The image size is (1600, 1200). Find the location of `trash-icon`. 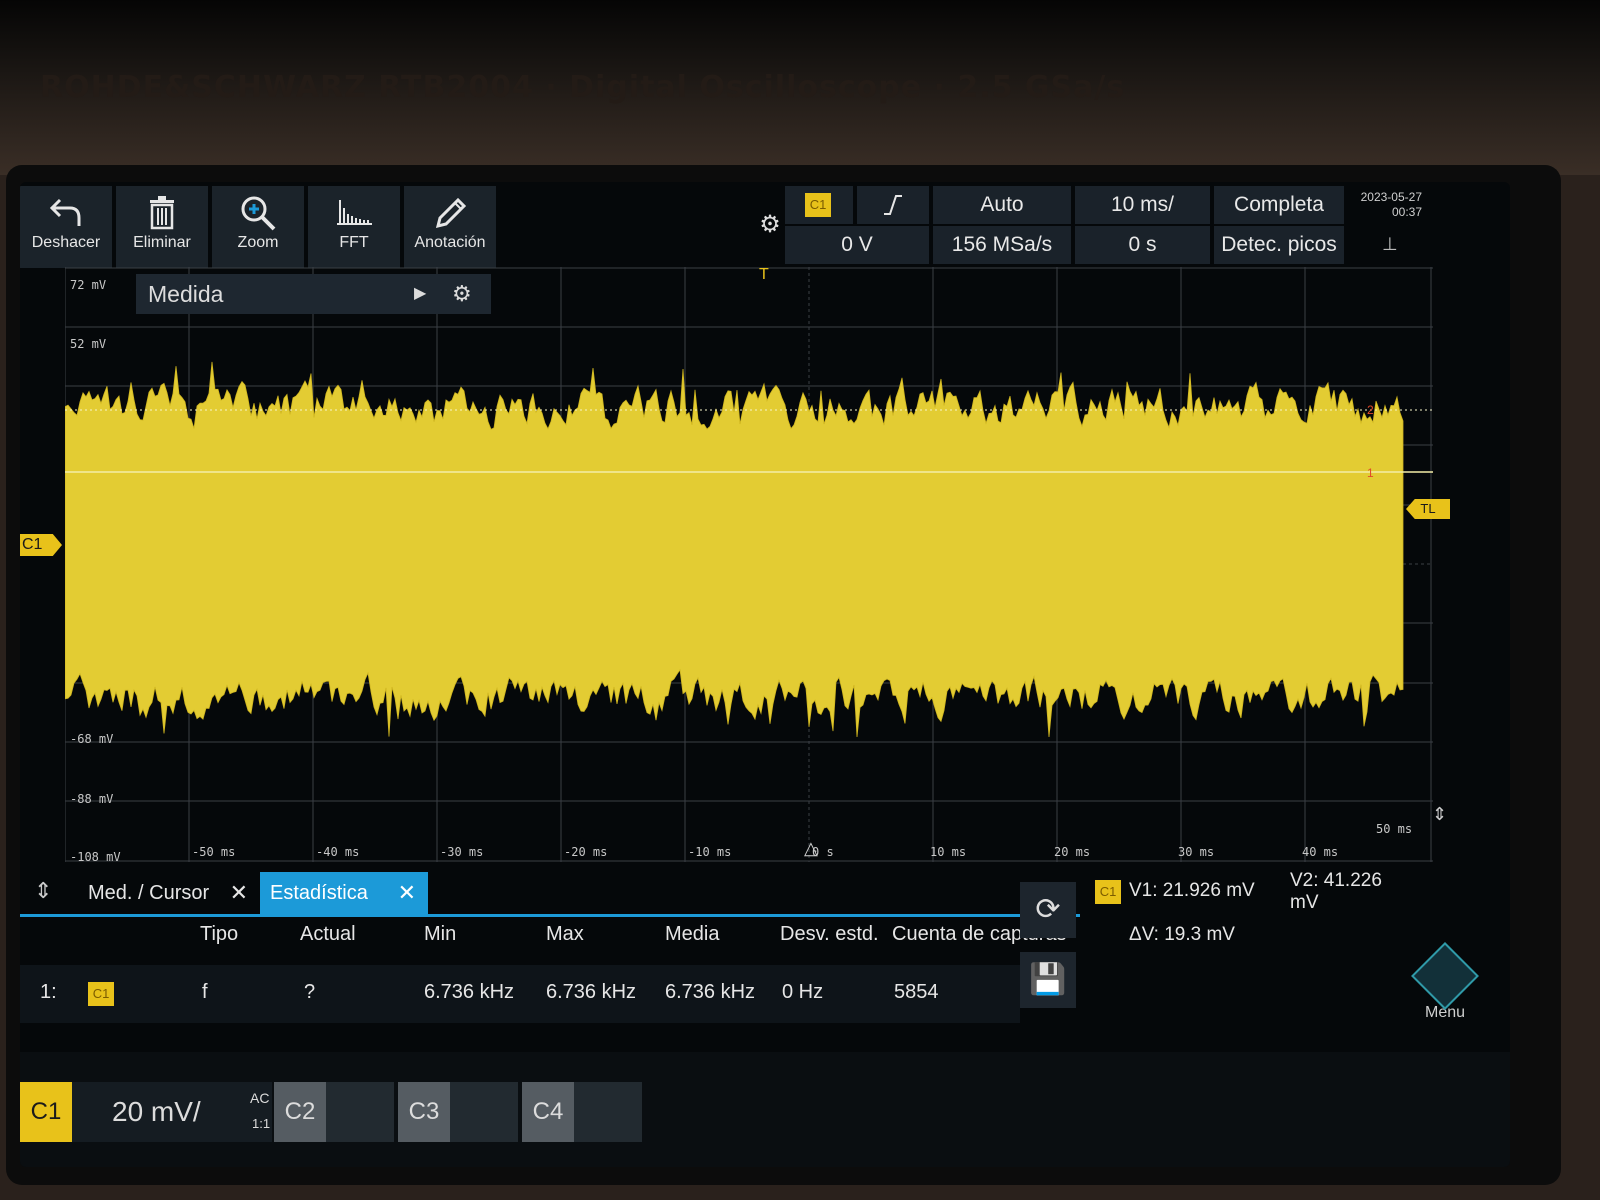

trash-icon is located at coordinates (162, 210).